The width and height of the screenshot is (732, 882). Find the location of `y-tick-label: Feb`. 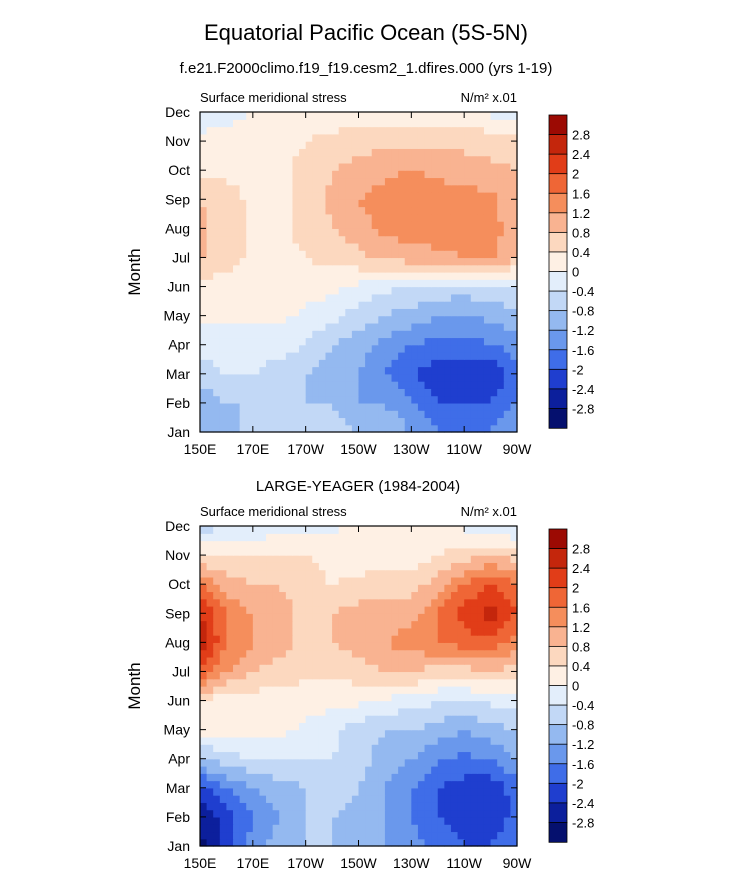

y-tick-label: Feb is located at coordinates (178, 403).